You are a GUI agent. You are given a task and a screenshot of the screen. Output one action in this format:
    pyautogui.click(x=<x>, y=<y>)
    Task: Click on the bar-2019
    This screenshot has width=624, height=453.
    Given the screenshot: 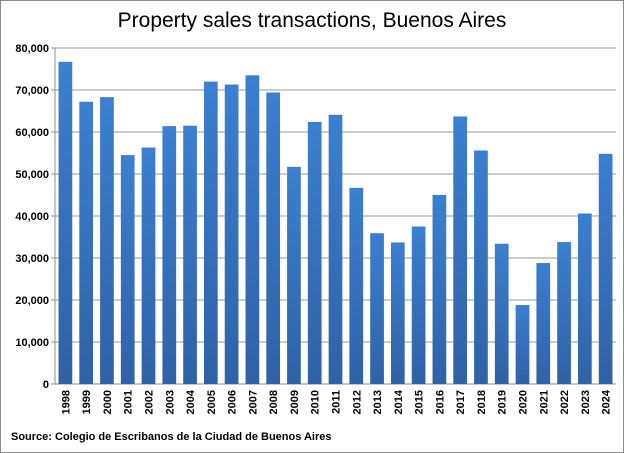 What is the action you would take?
    pyautogui.click(x=501, y=313)
    